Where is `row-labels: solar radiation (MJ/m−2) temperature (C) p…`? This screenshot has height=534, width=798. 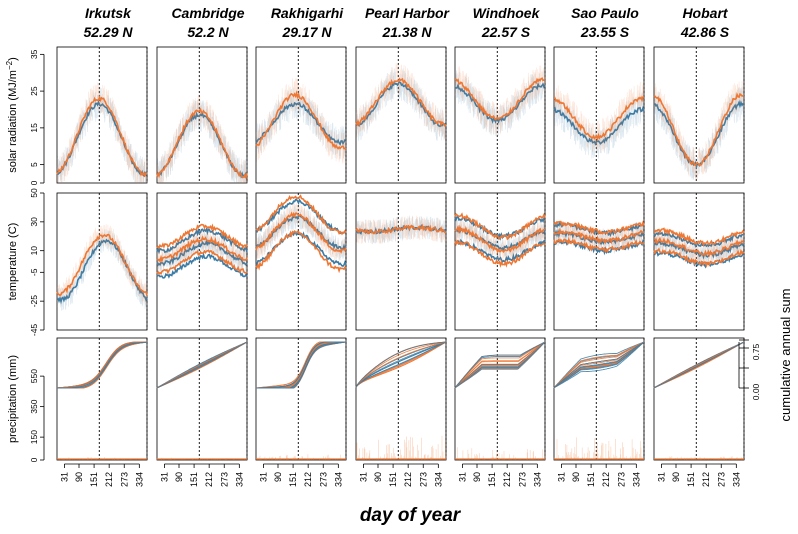
row-labels: solar radiation (MJ/m−2) temperature (C) p… is located at coordinates (12, 250).